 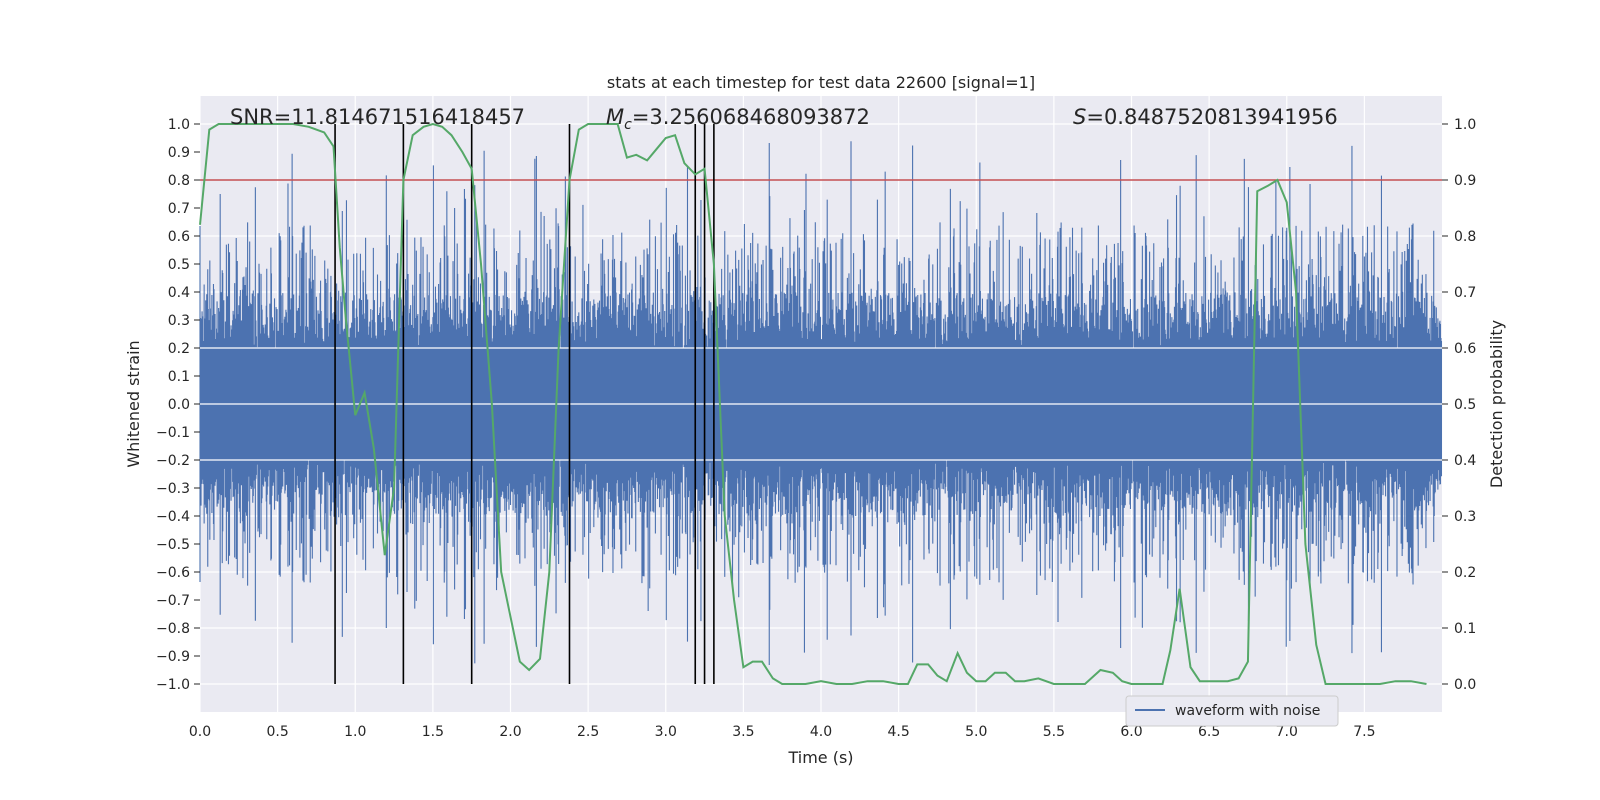 I want to click on snr-annotation: SNR=11.814671516418457, so click(x=377, y=117).